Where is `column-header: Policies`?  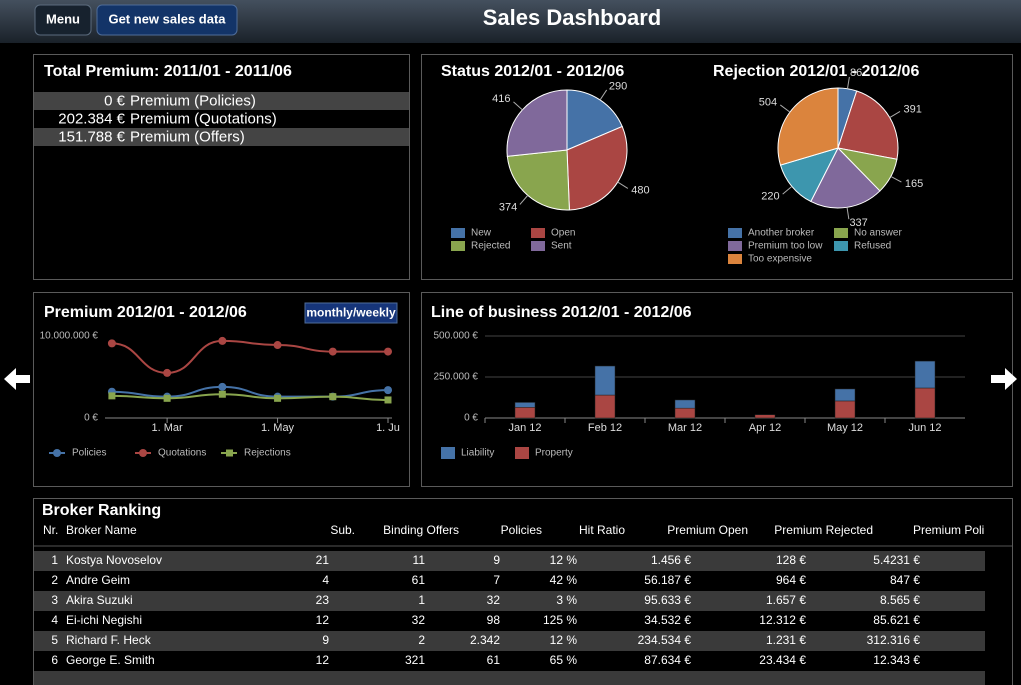
column-header: Policies is located at coordinates (521, 530).